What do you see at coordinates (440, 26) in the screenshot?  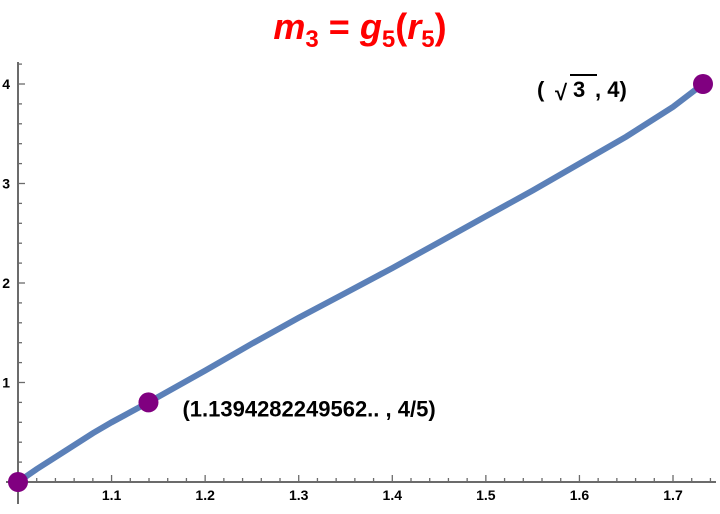 I see `title-close-paren: )` at bounding box center [440, 26].